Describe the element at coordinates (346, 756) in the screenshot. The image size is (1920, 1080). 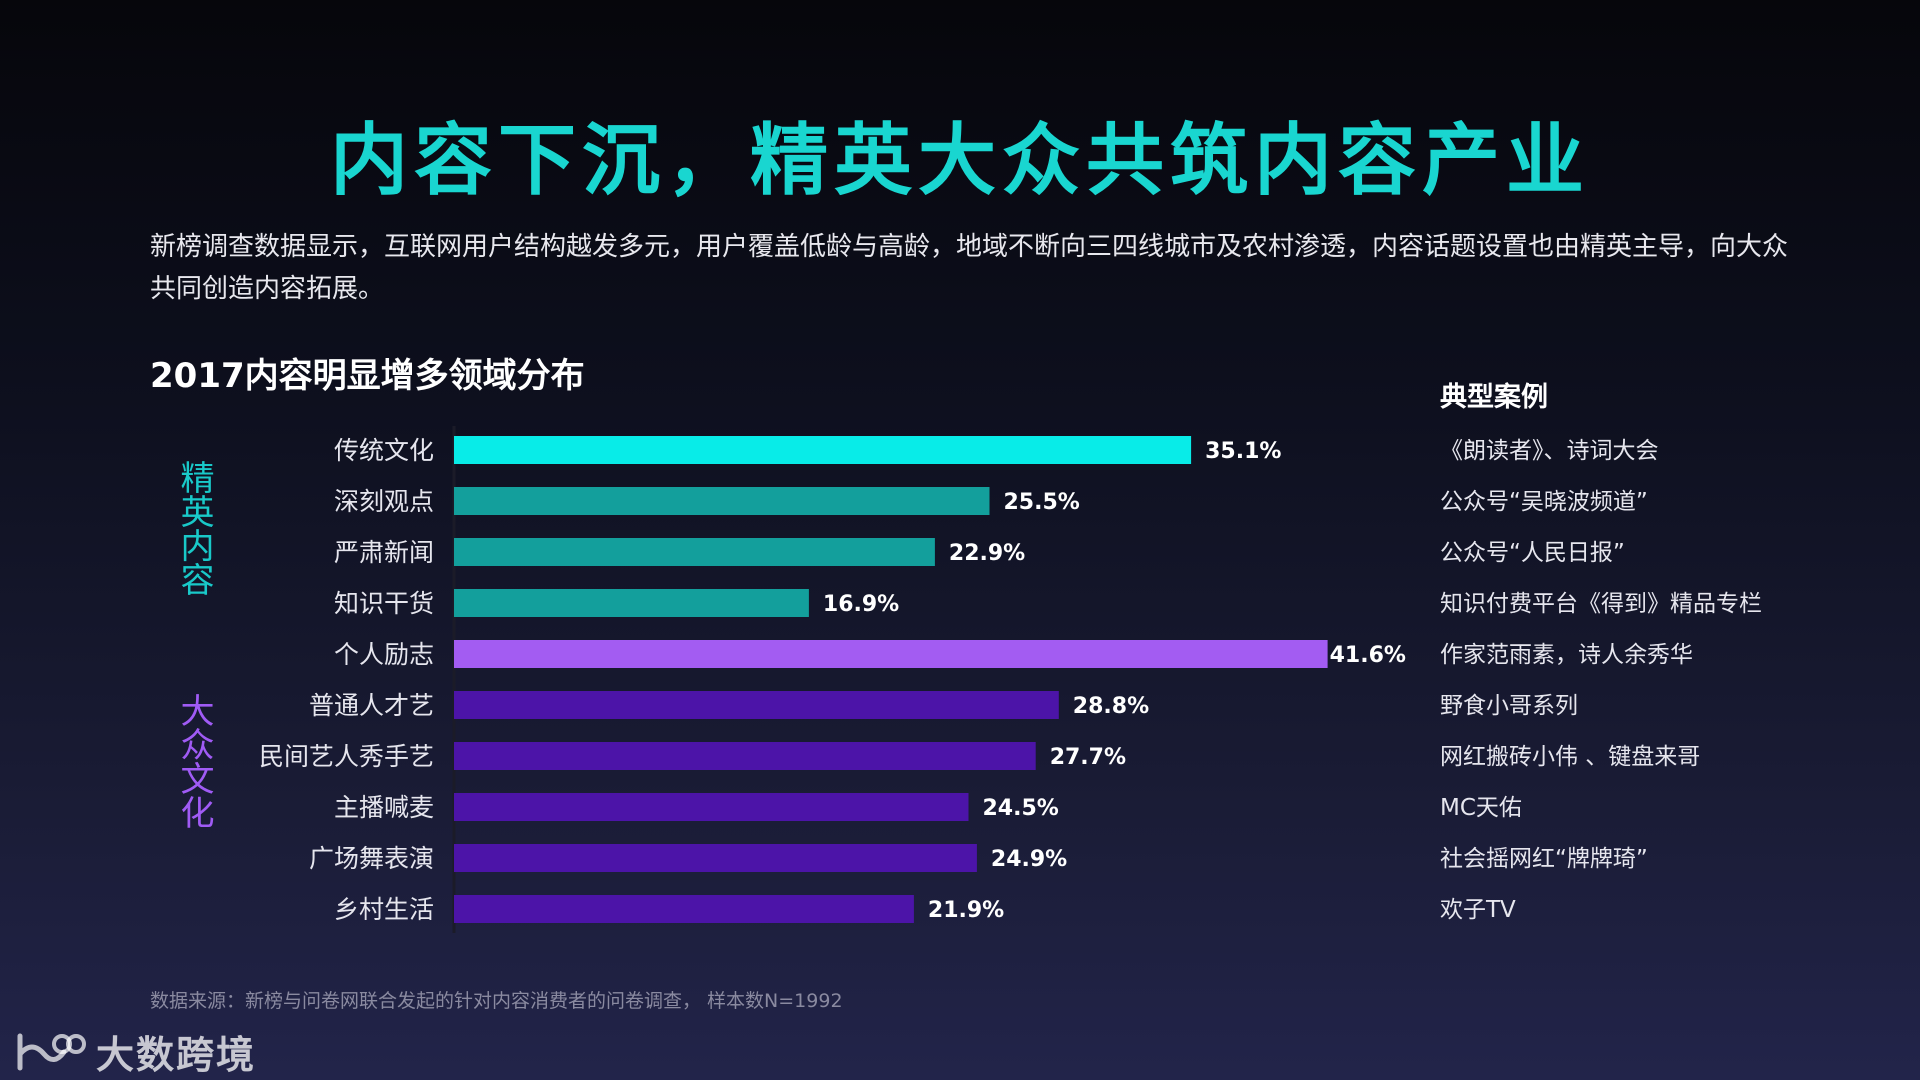
I see `category-label: 民间艺人秀手艺` at that location.